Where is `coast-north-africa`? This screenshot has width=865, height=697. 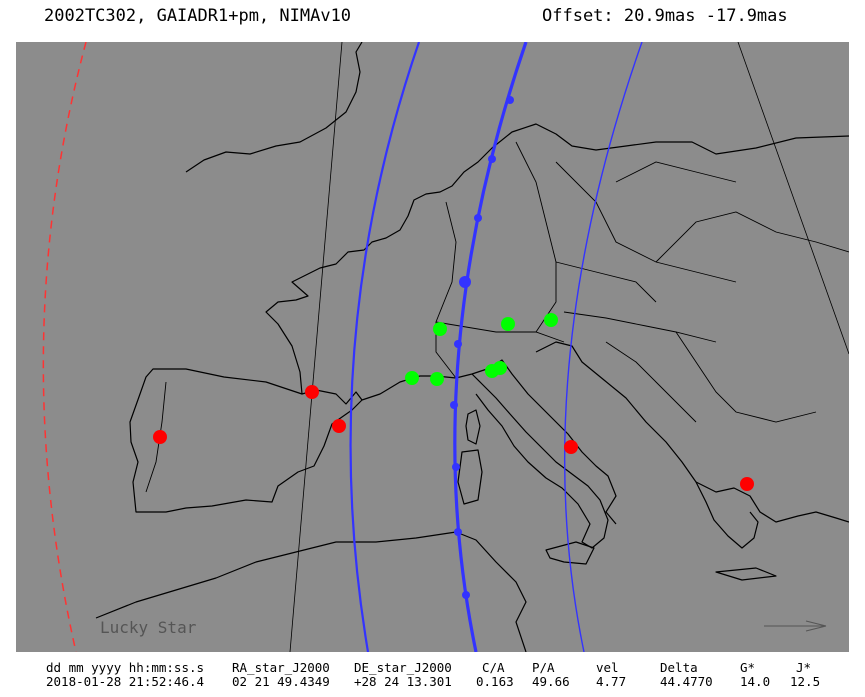 coast-north-africa is located at coordinates (311, 591).